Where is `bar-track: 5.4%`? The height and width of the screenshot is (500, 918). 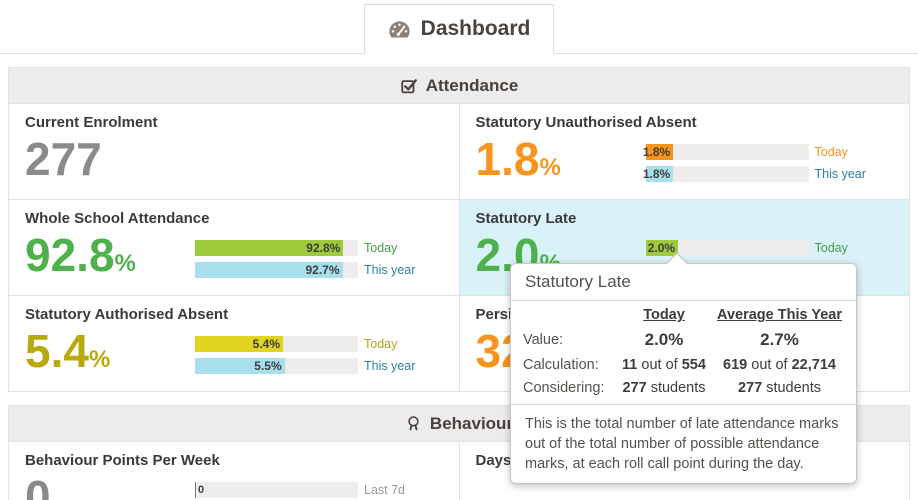
bar-track: 5.4% is located at coordinates (276, 344).